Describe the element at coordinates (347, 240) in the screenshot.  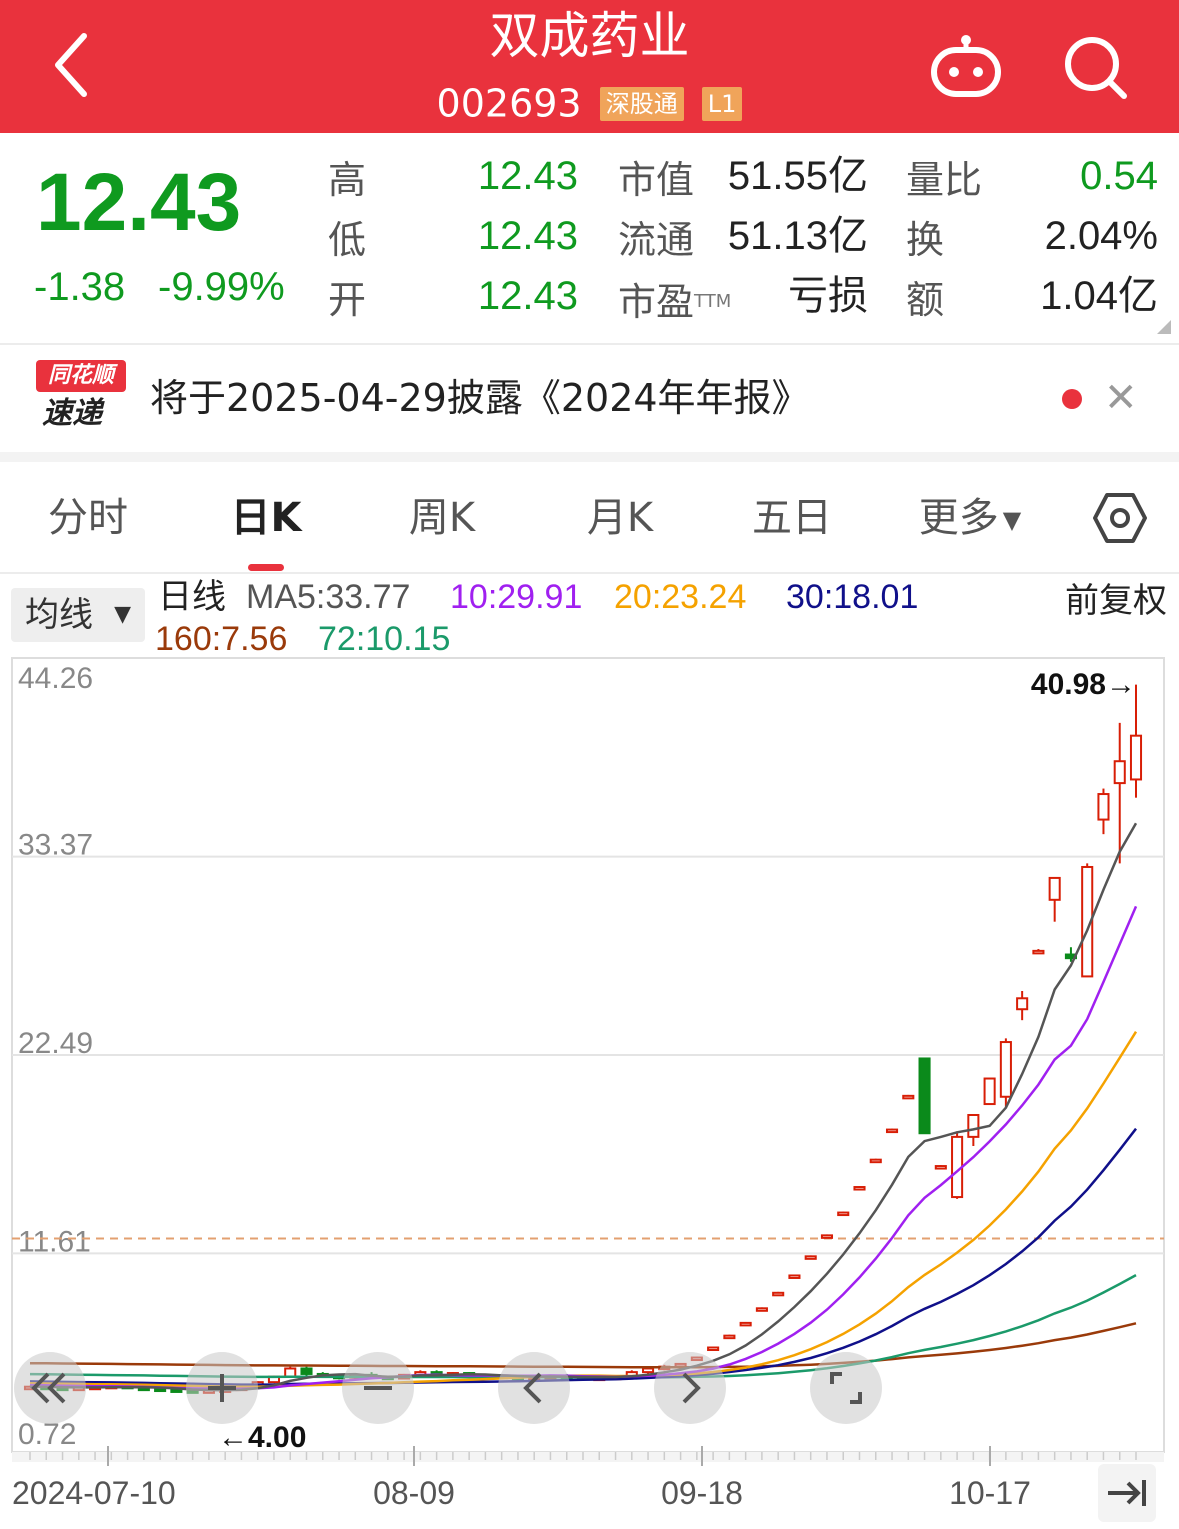
I see `low-label: 低` at that location.